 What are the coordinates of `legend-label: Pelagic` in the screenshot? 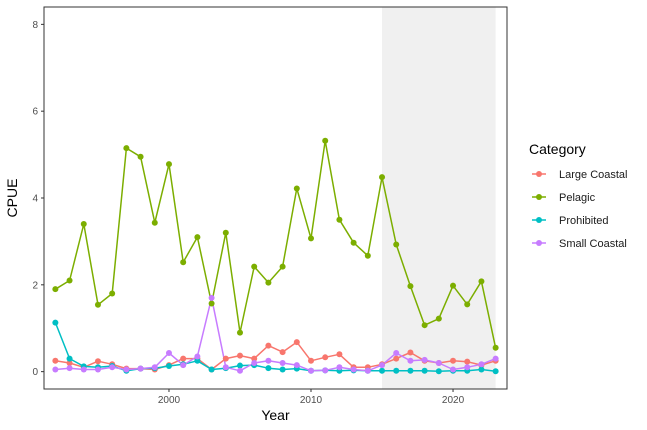 It's located at (577, 198).